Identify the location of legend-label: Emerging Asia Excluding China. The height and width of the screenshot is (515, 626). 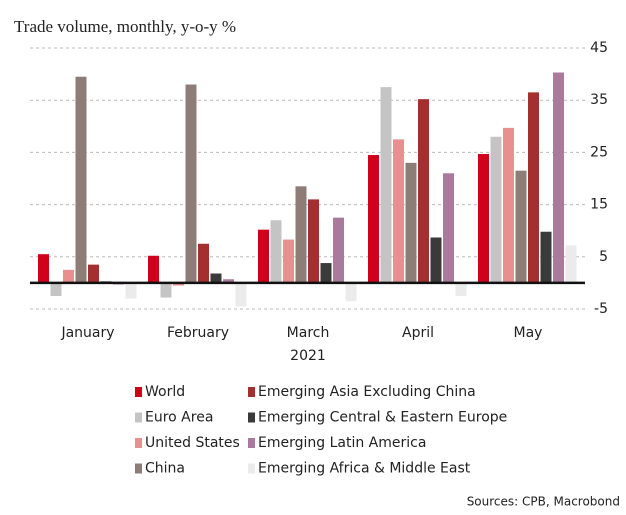
(367, 392).